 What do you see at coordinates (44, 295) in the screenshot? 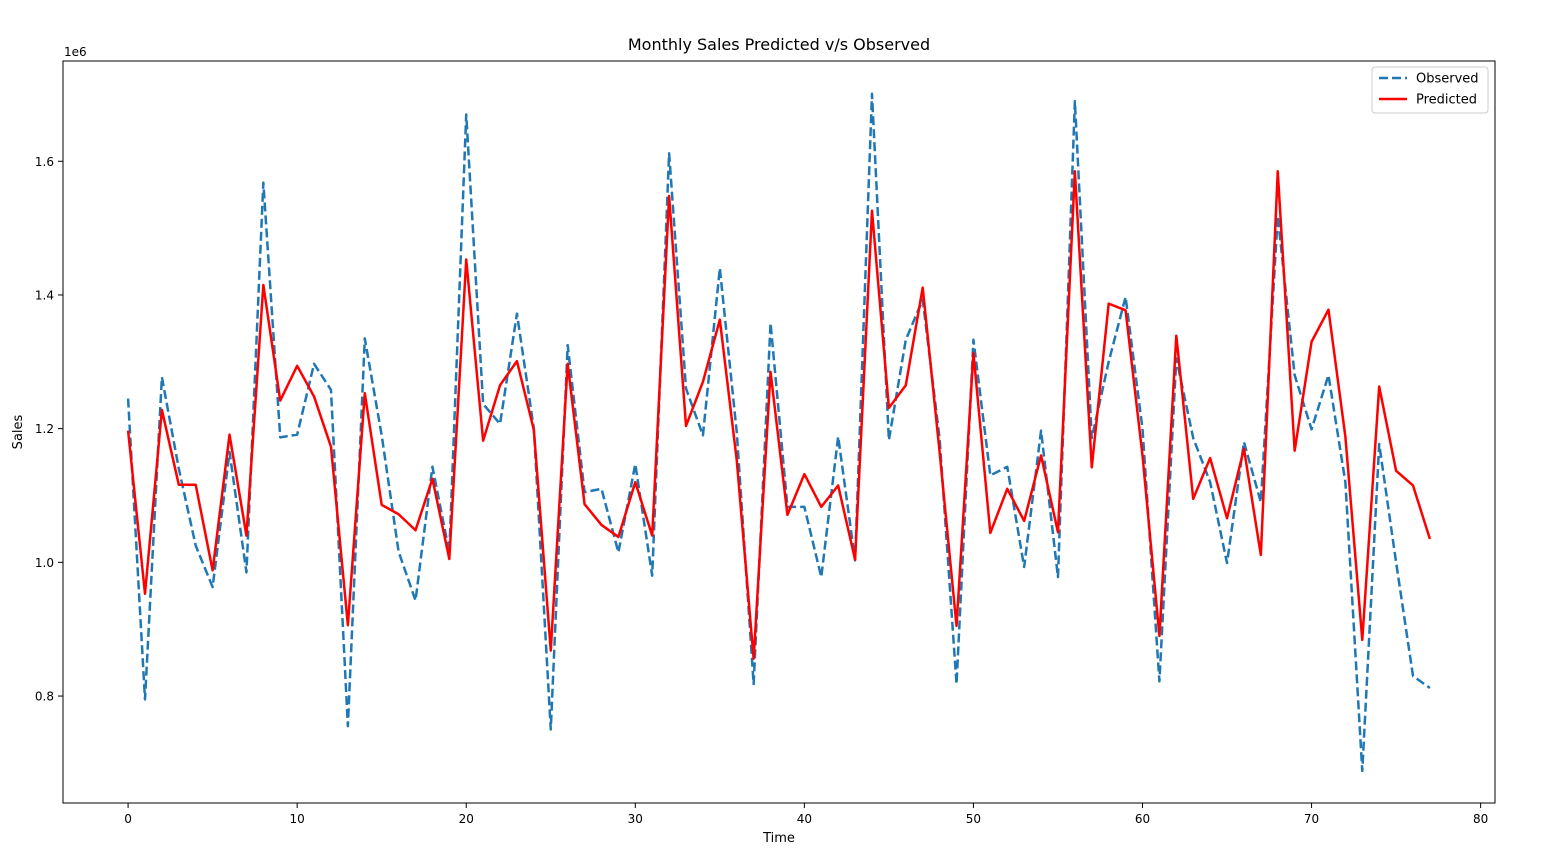
I see `y-tick-label: 1.4` at bounding box center [44, 295].